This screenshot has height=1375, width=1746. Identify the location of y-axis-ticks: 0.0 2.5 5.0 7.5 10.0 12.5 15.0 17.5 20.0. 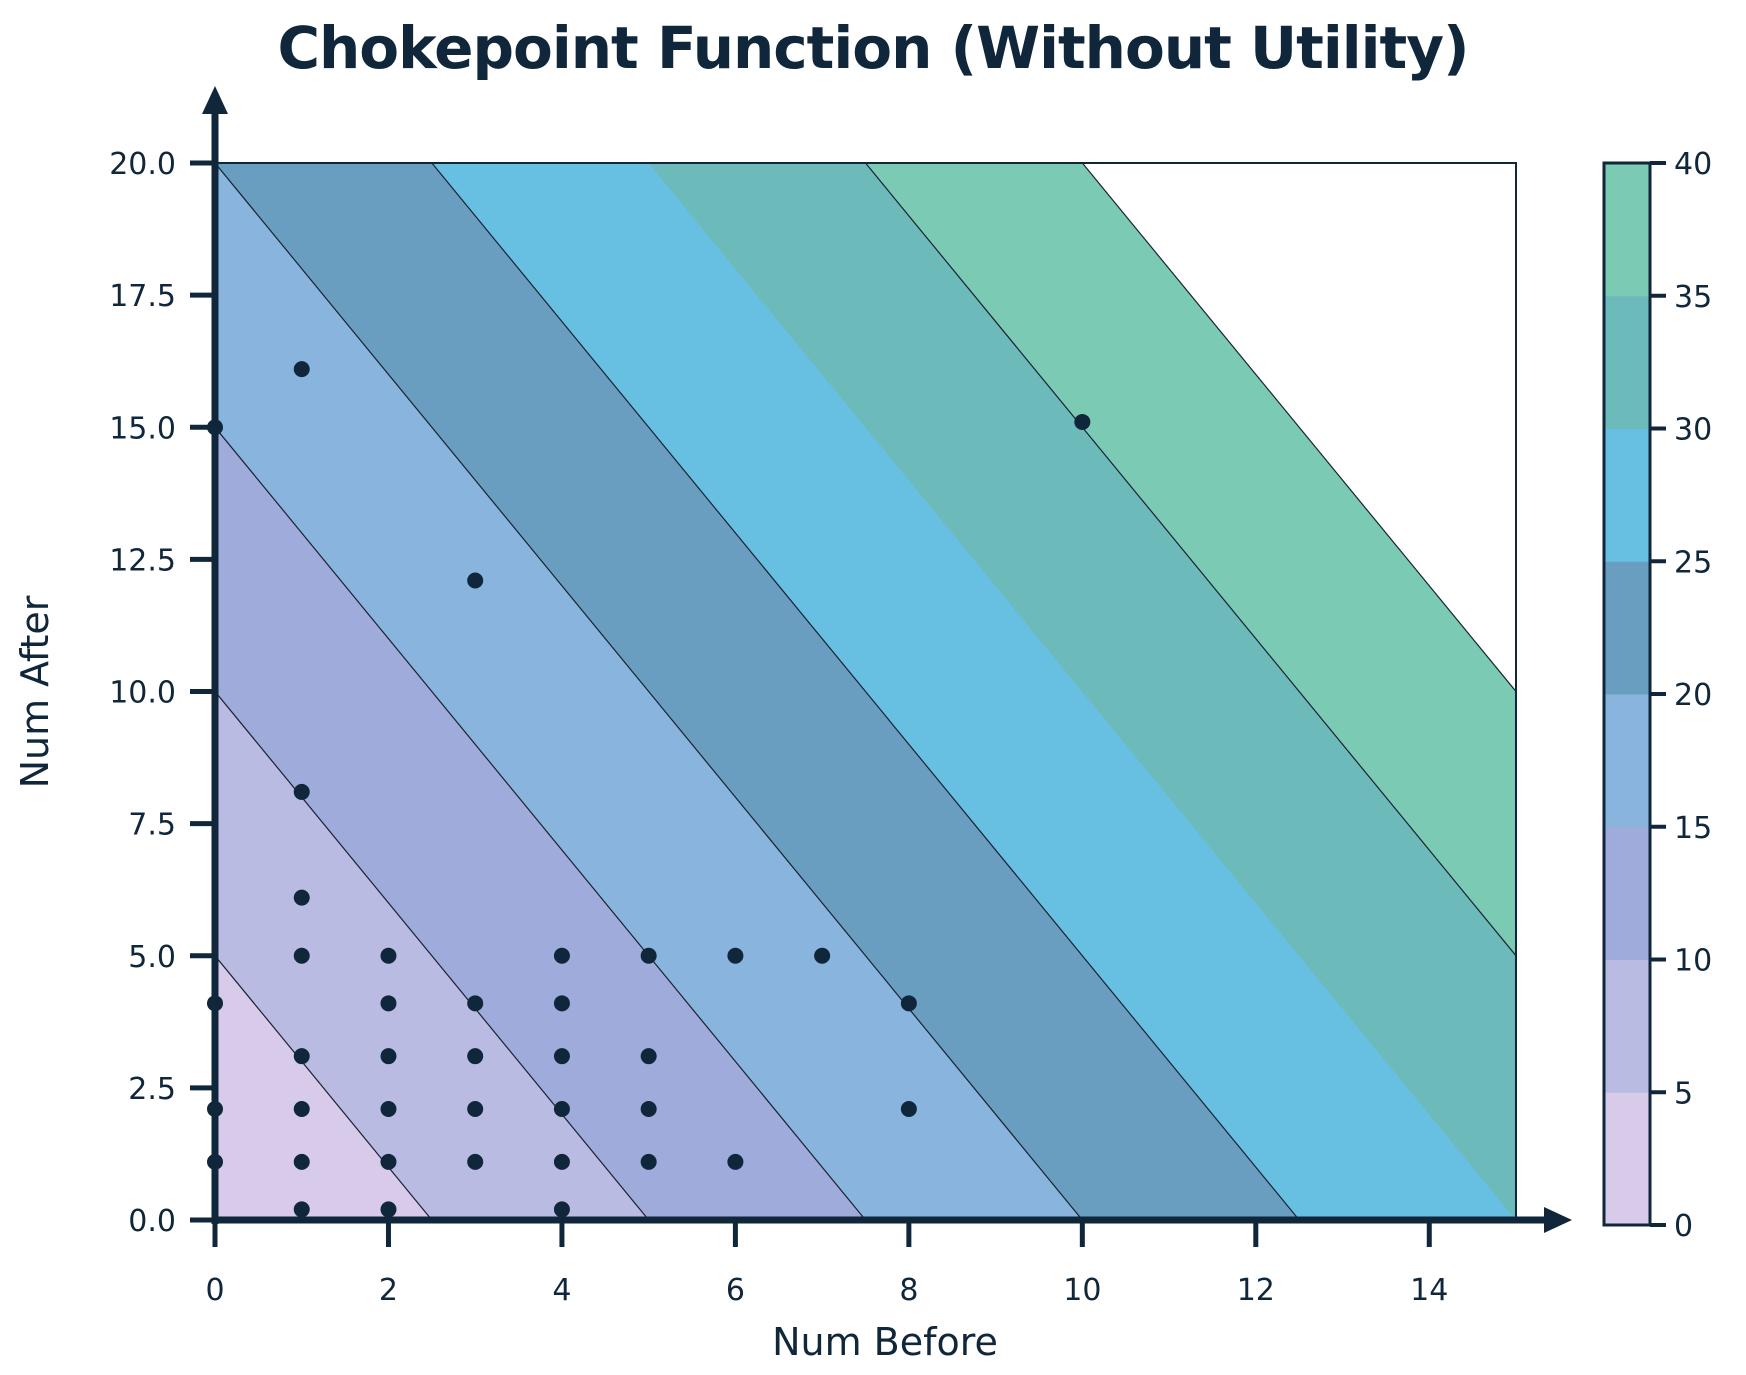
(162, 693).